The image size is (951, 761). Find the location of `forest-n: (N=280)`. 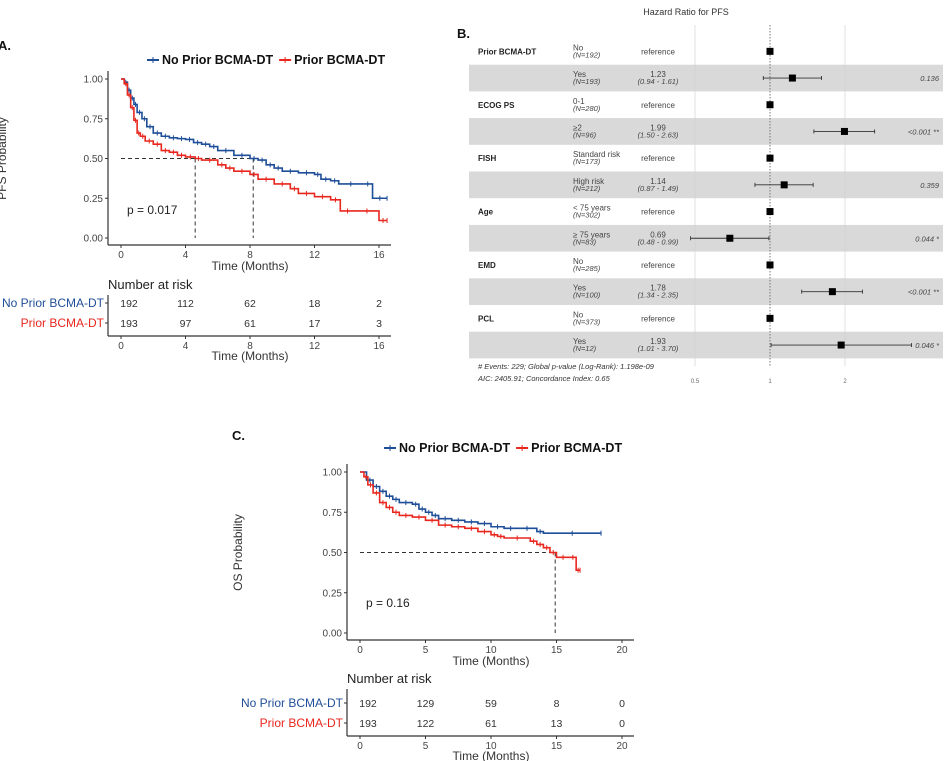

forest-n: (N=280) is located at coordinates (587, 108).